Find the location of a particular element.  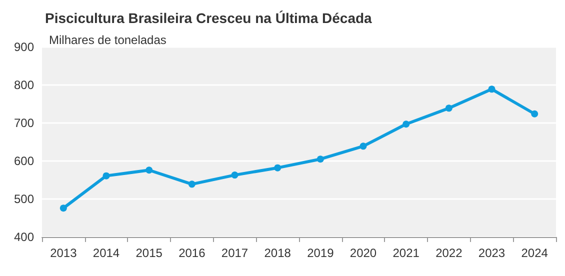

x-tick-label: 2021 is located at coordinates (406, 253).